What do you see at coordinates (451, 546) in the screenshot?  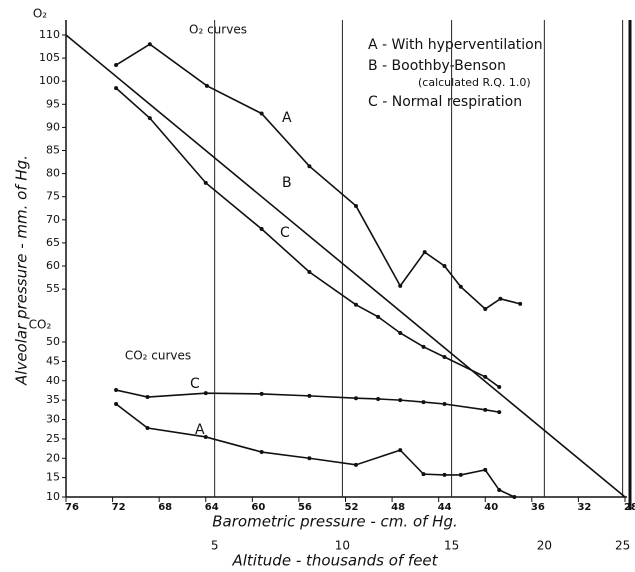 I see `x2-tick-label: 15` at bounding box center [451, 546].